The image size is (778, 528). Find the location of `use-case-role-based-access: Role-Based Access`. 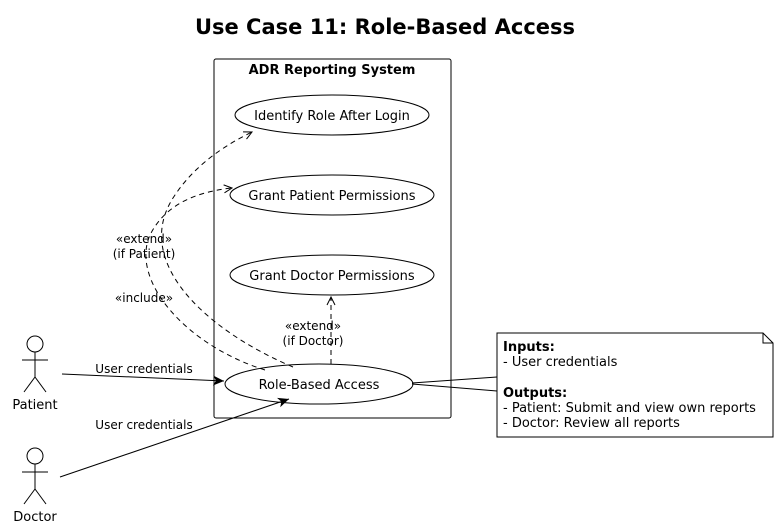

use-case-role-based-access: Role-Based Access is located at coordinates (319, 384).